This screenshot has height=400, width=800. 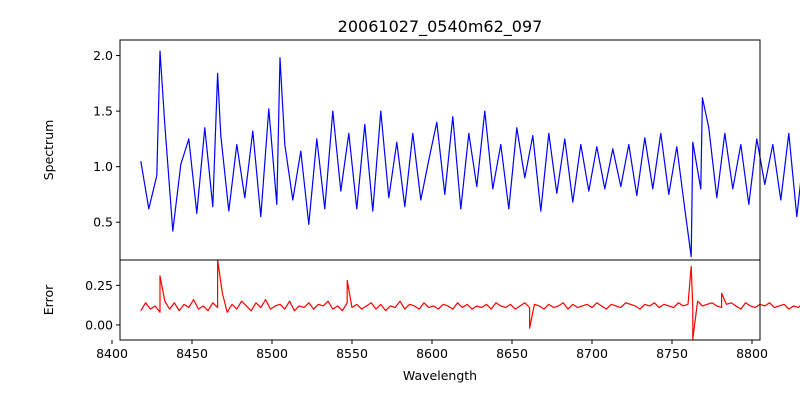 What do you see at coordinates (102, 305) in the screenshot?
I see `error-y-ticks: 0.00 0.25` at bounding box center [102, 305].